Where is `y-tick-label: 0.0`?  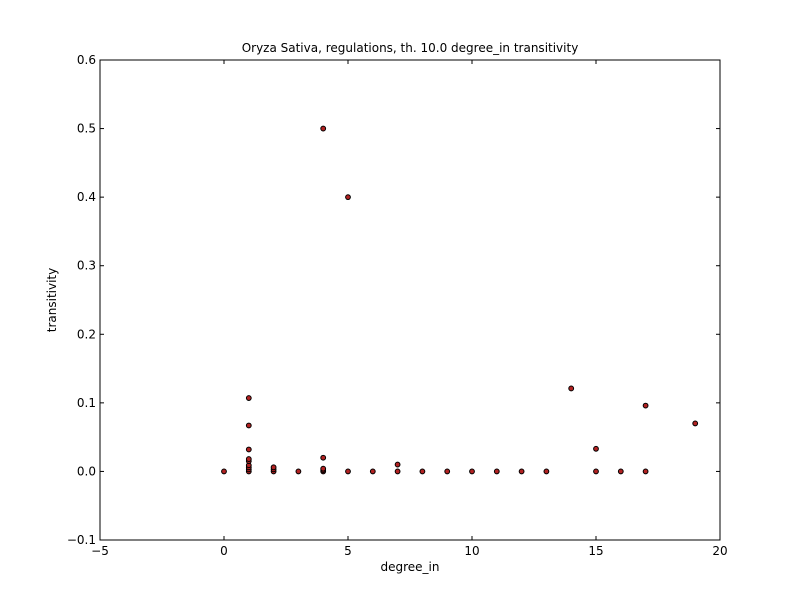 y-tick-label: 0.0 is located at coordinates (86, 471).